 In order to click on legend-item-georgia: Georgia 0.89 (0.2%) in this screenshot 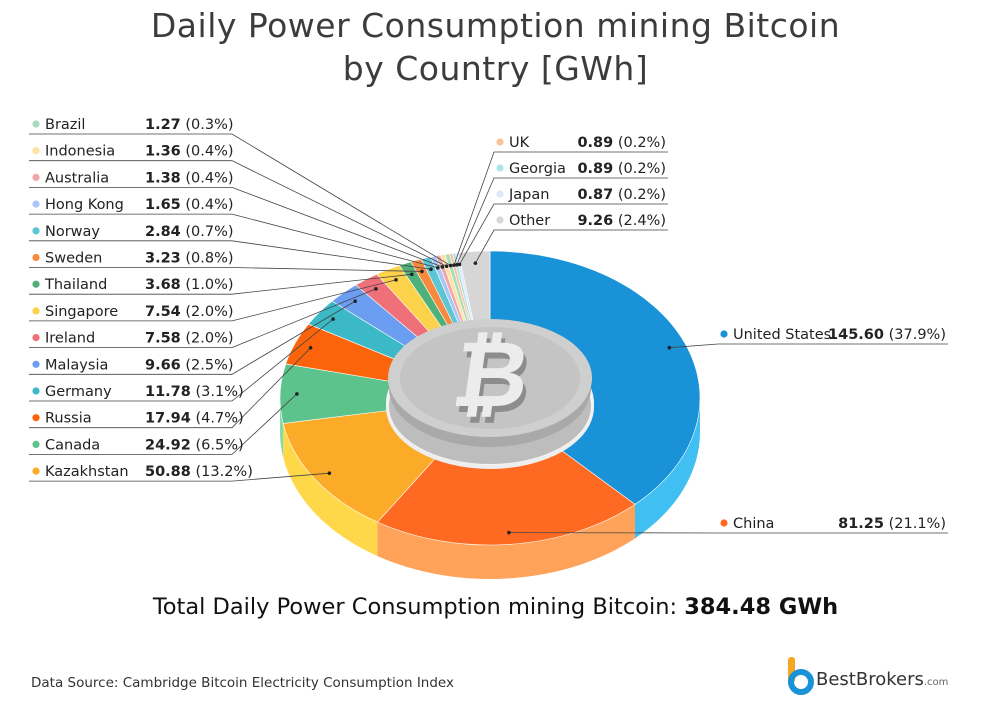, I will do `click(581, 169)`.